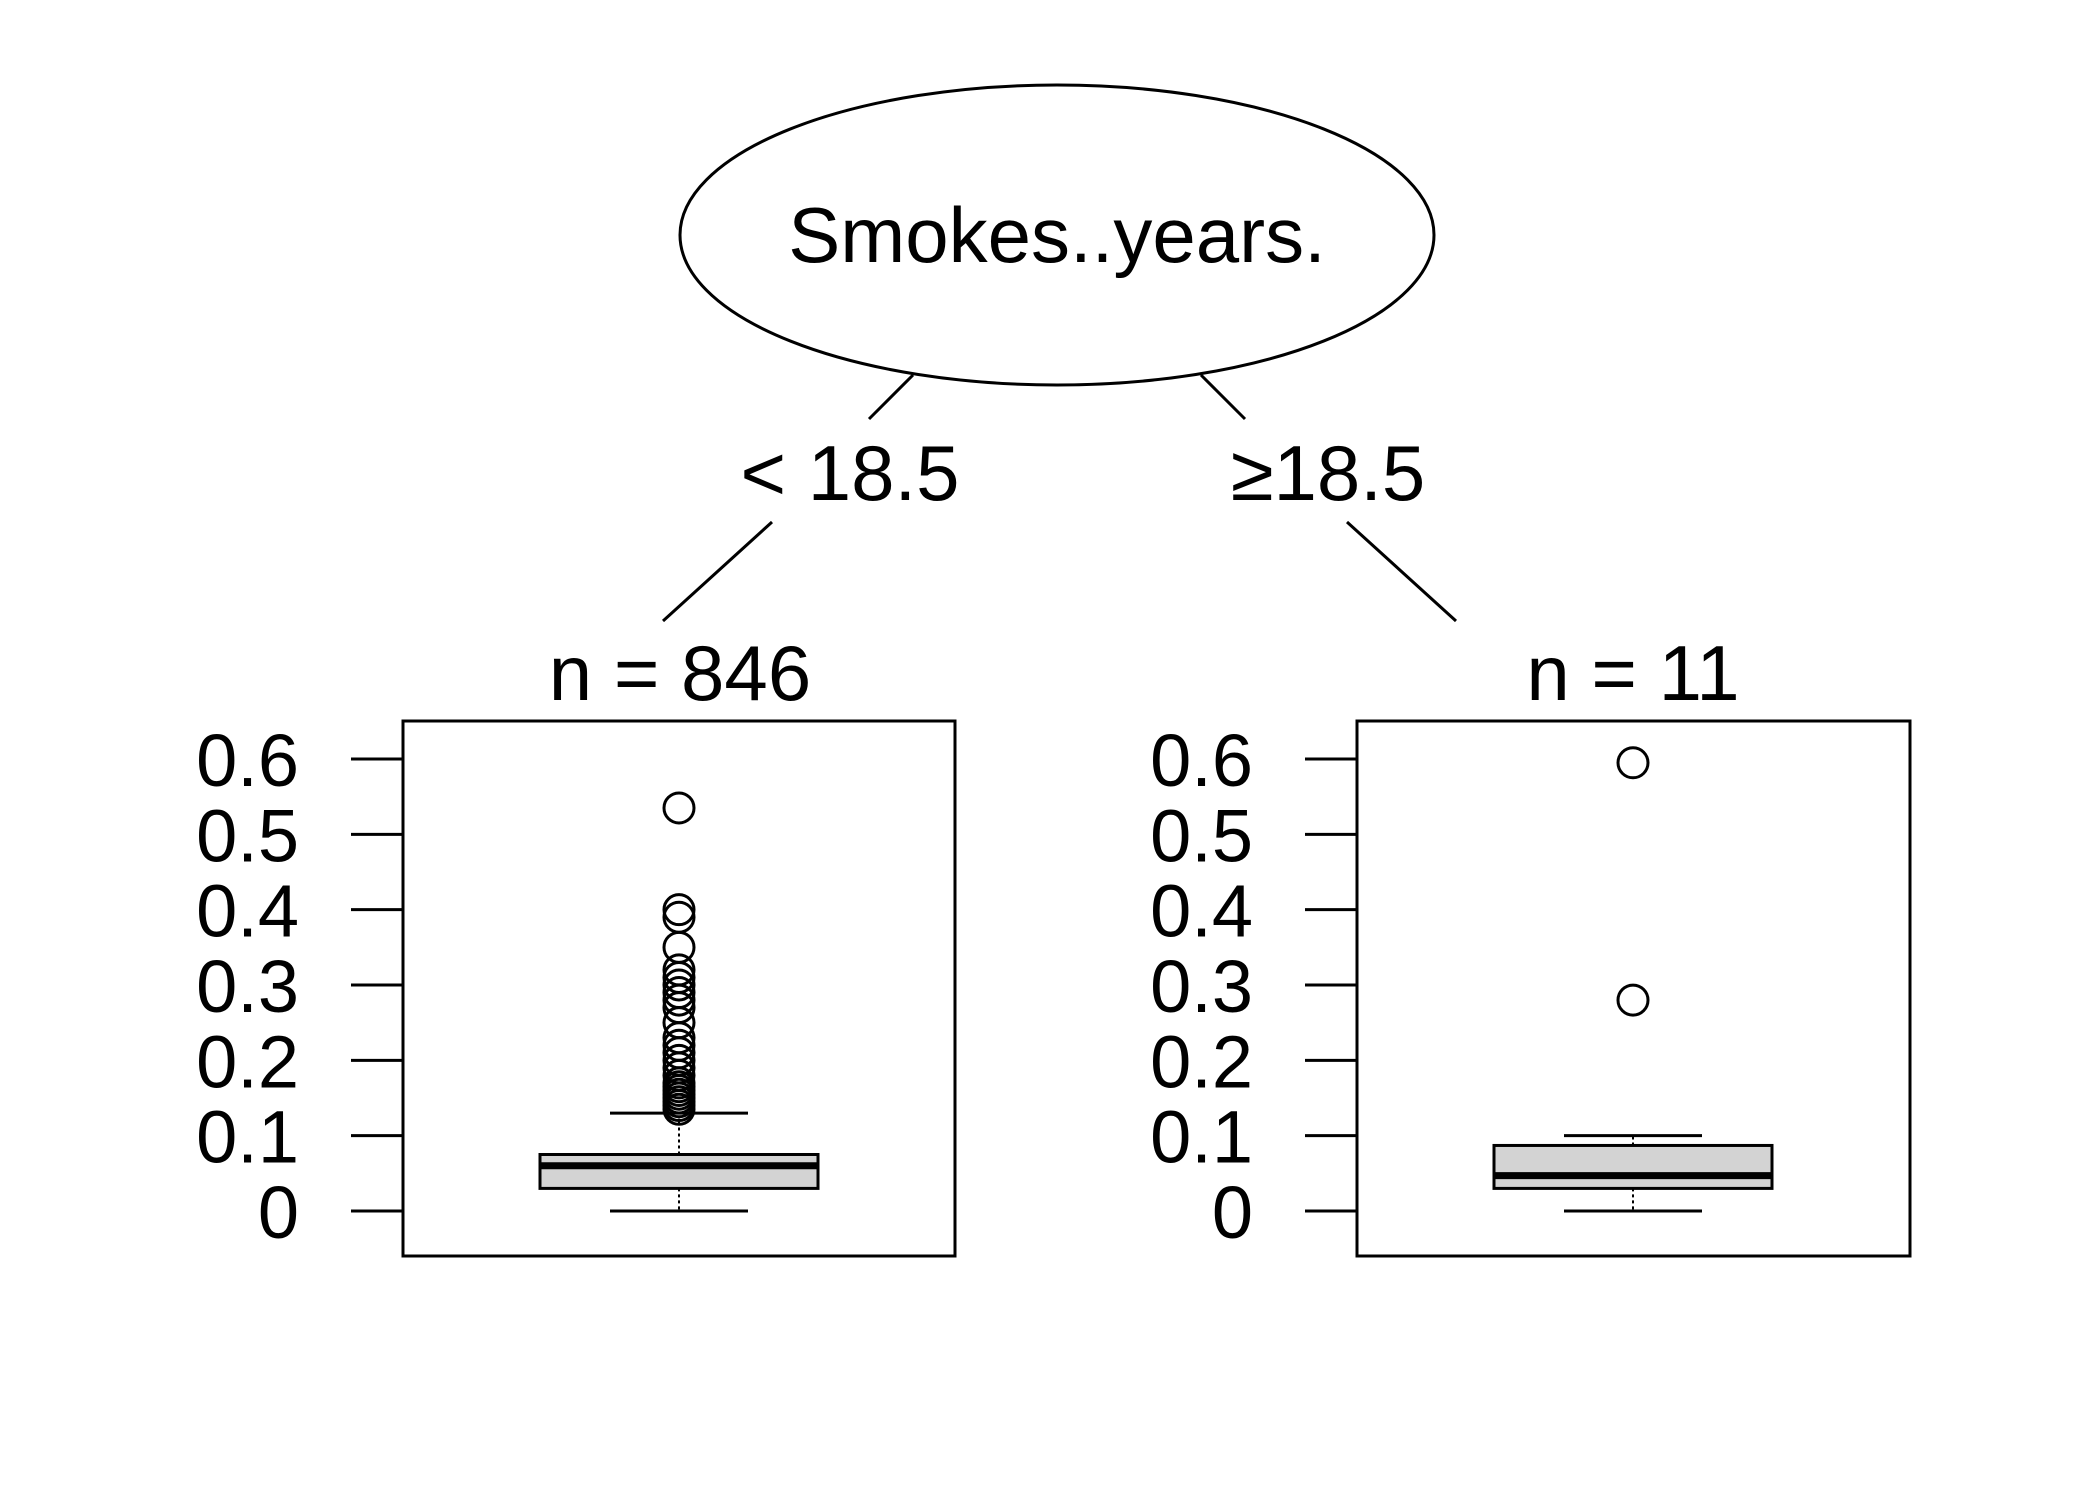 This screenshot has width=2100, height=1500. Describe the element at coordinates (1401, 571) in the screenshot. I see `right-edge-lower` at that location.